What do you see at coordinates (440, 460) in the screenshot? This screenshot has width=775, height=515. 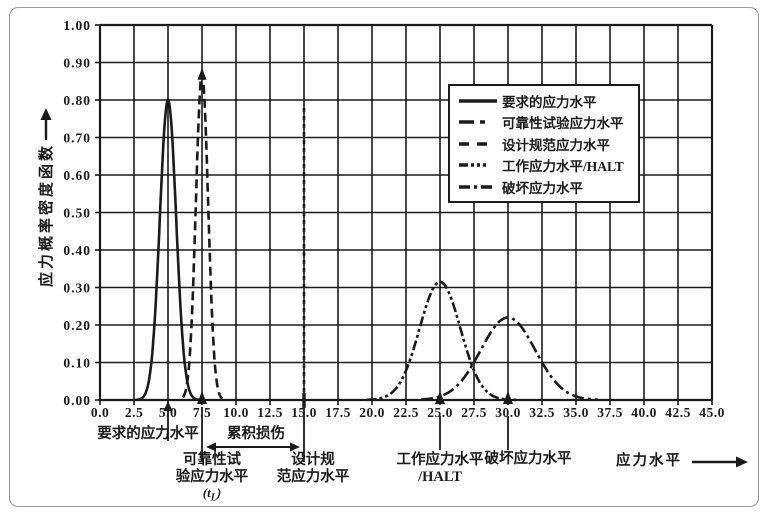 I see `annotation-line: 工作应力水平` at bounding box center [440, 460].